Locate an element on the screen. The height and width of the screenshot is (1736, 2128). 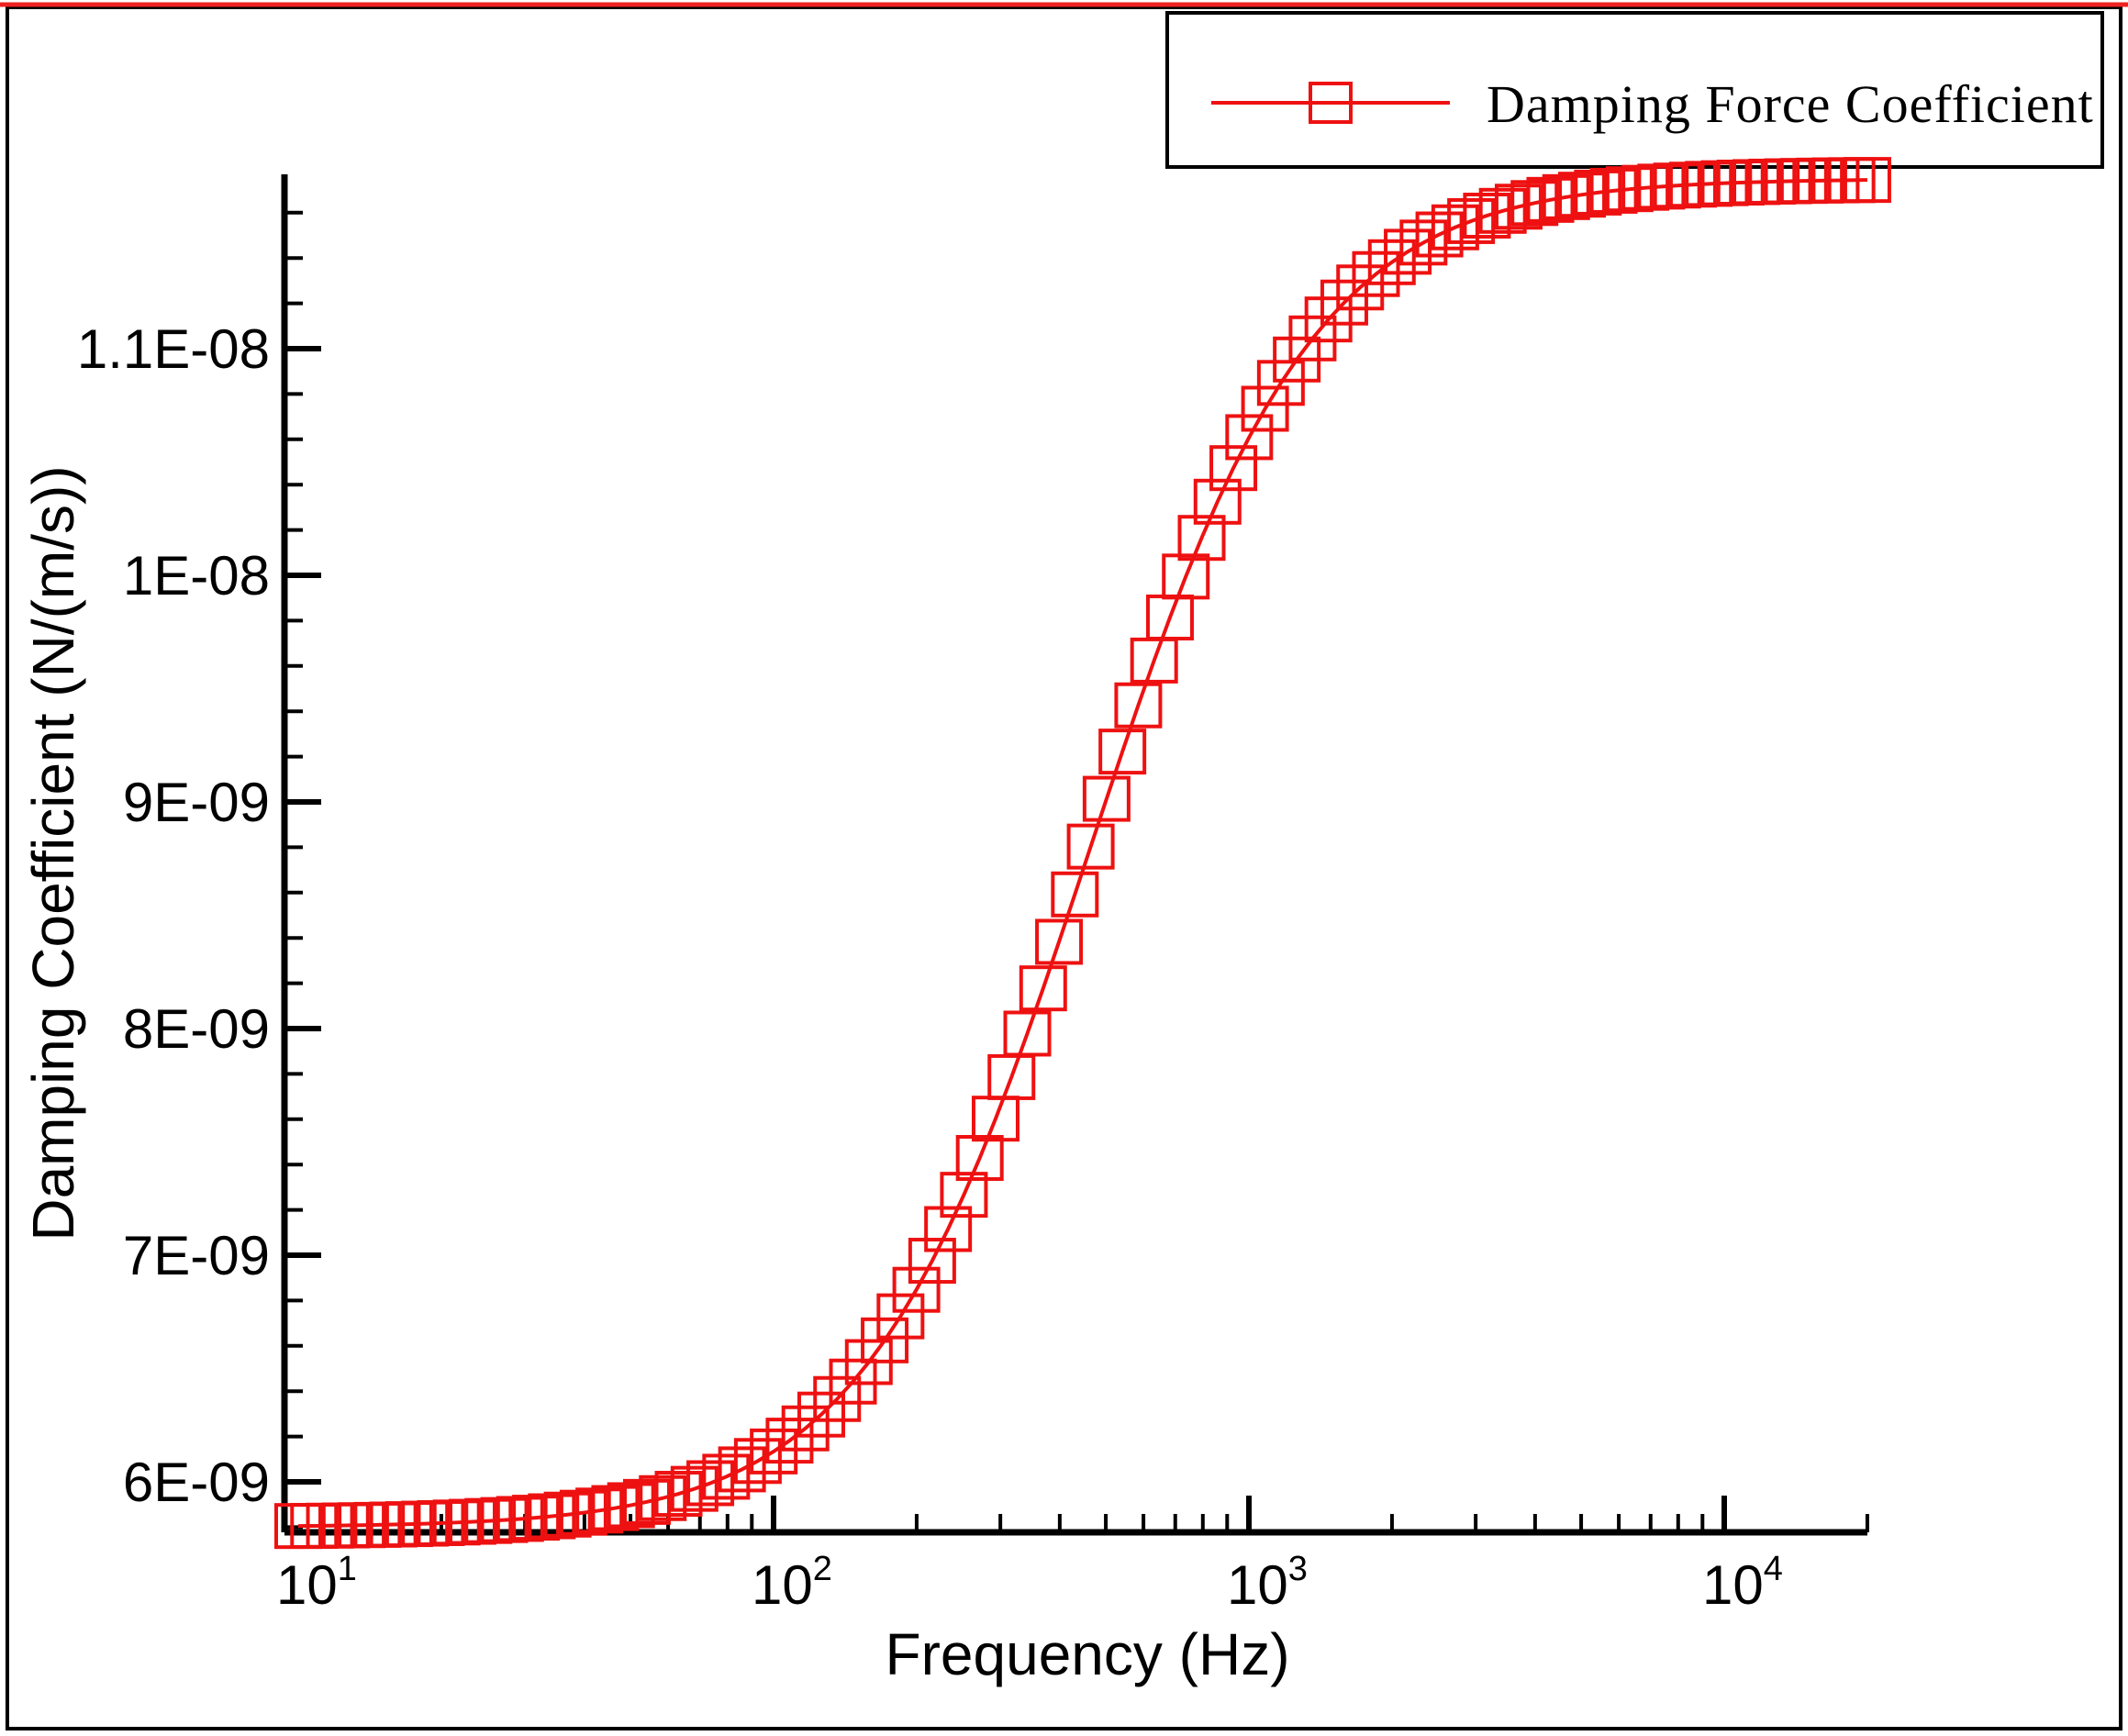
y-ticks: 6E-09 7E-09 8E-09 9E-09 1E-08 1.1E-08 is located at coordinates (199, 870).